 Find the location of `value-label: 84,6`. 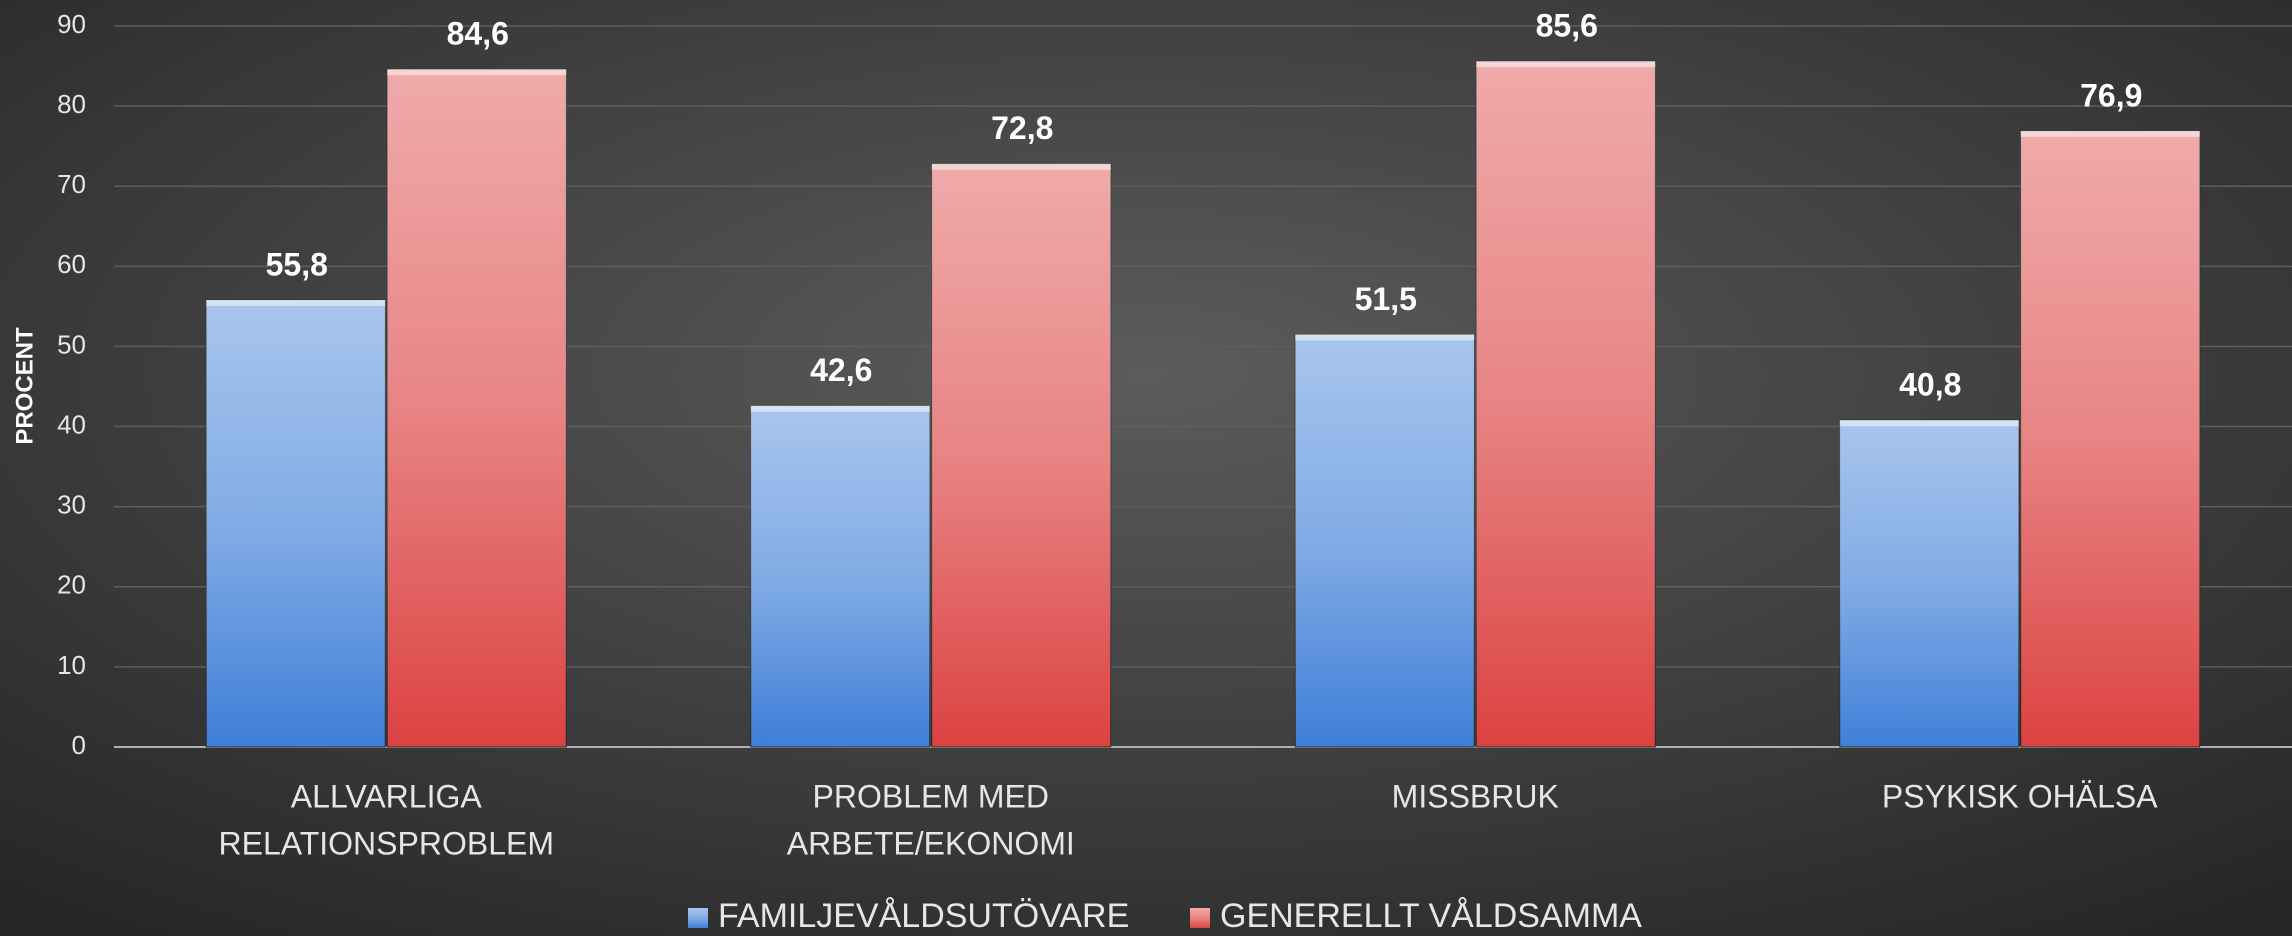

value-label: 84,6 is located at coordinates (478, 34).